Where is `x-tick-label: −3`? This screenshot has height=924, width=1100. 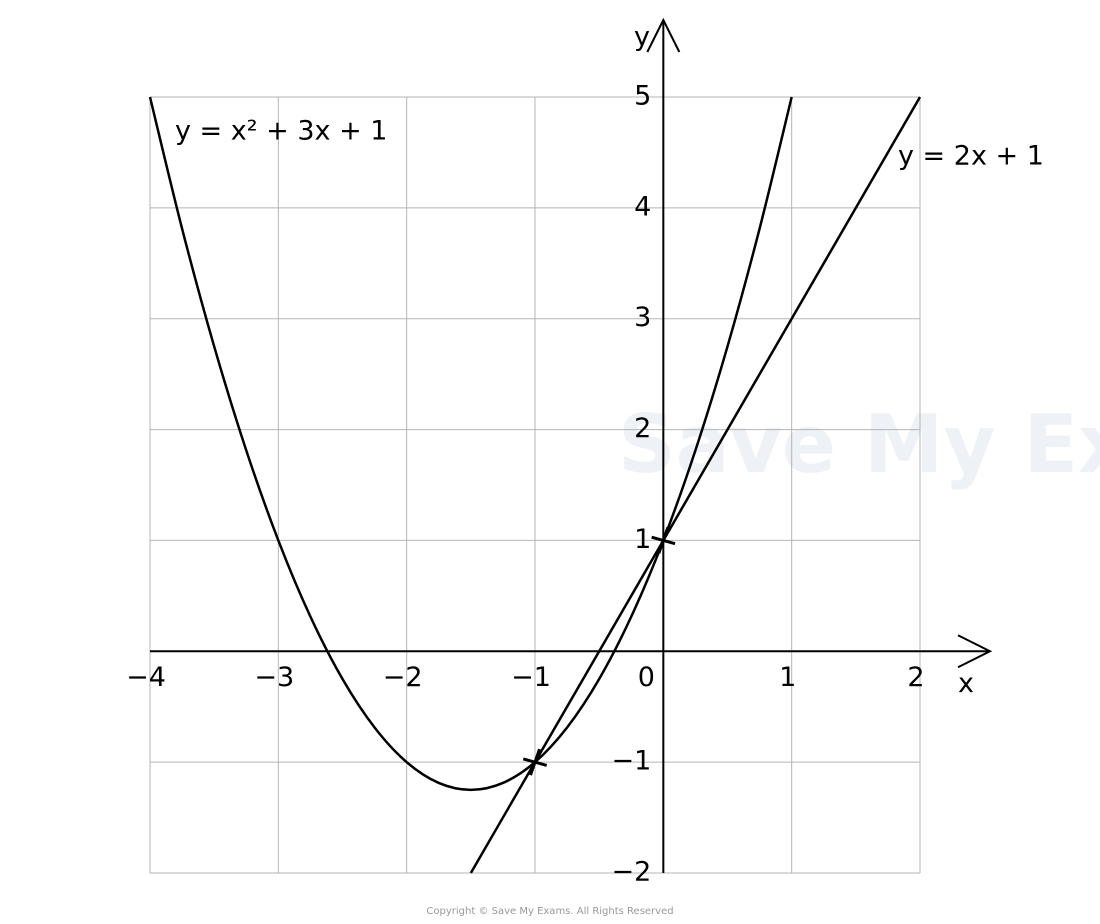
x-tick-label: −3 is located at coordinates (274, 677).